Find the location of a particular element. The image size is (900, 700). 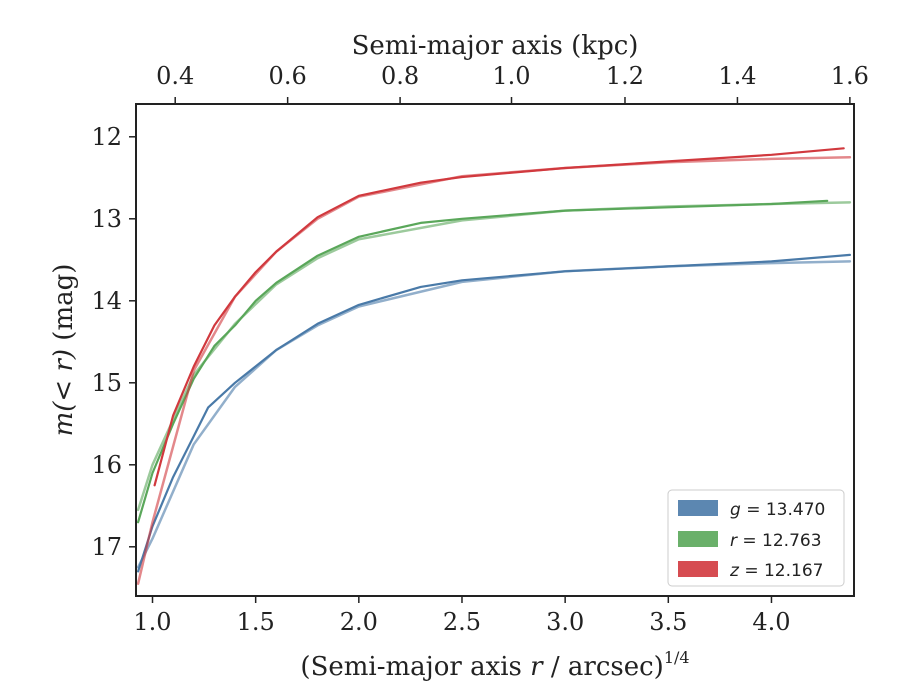

legend: g = 13.470 r = 12.763 z = 12.167 is located at coordinates (756, 538).